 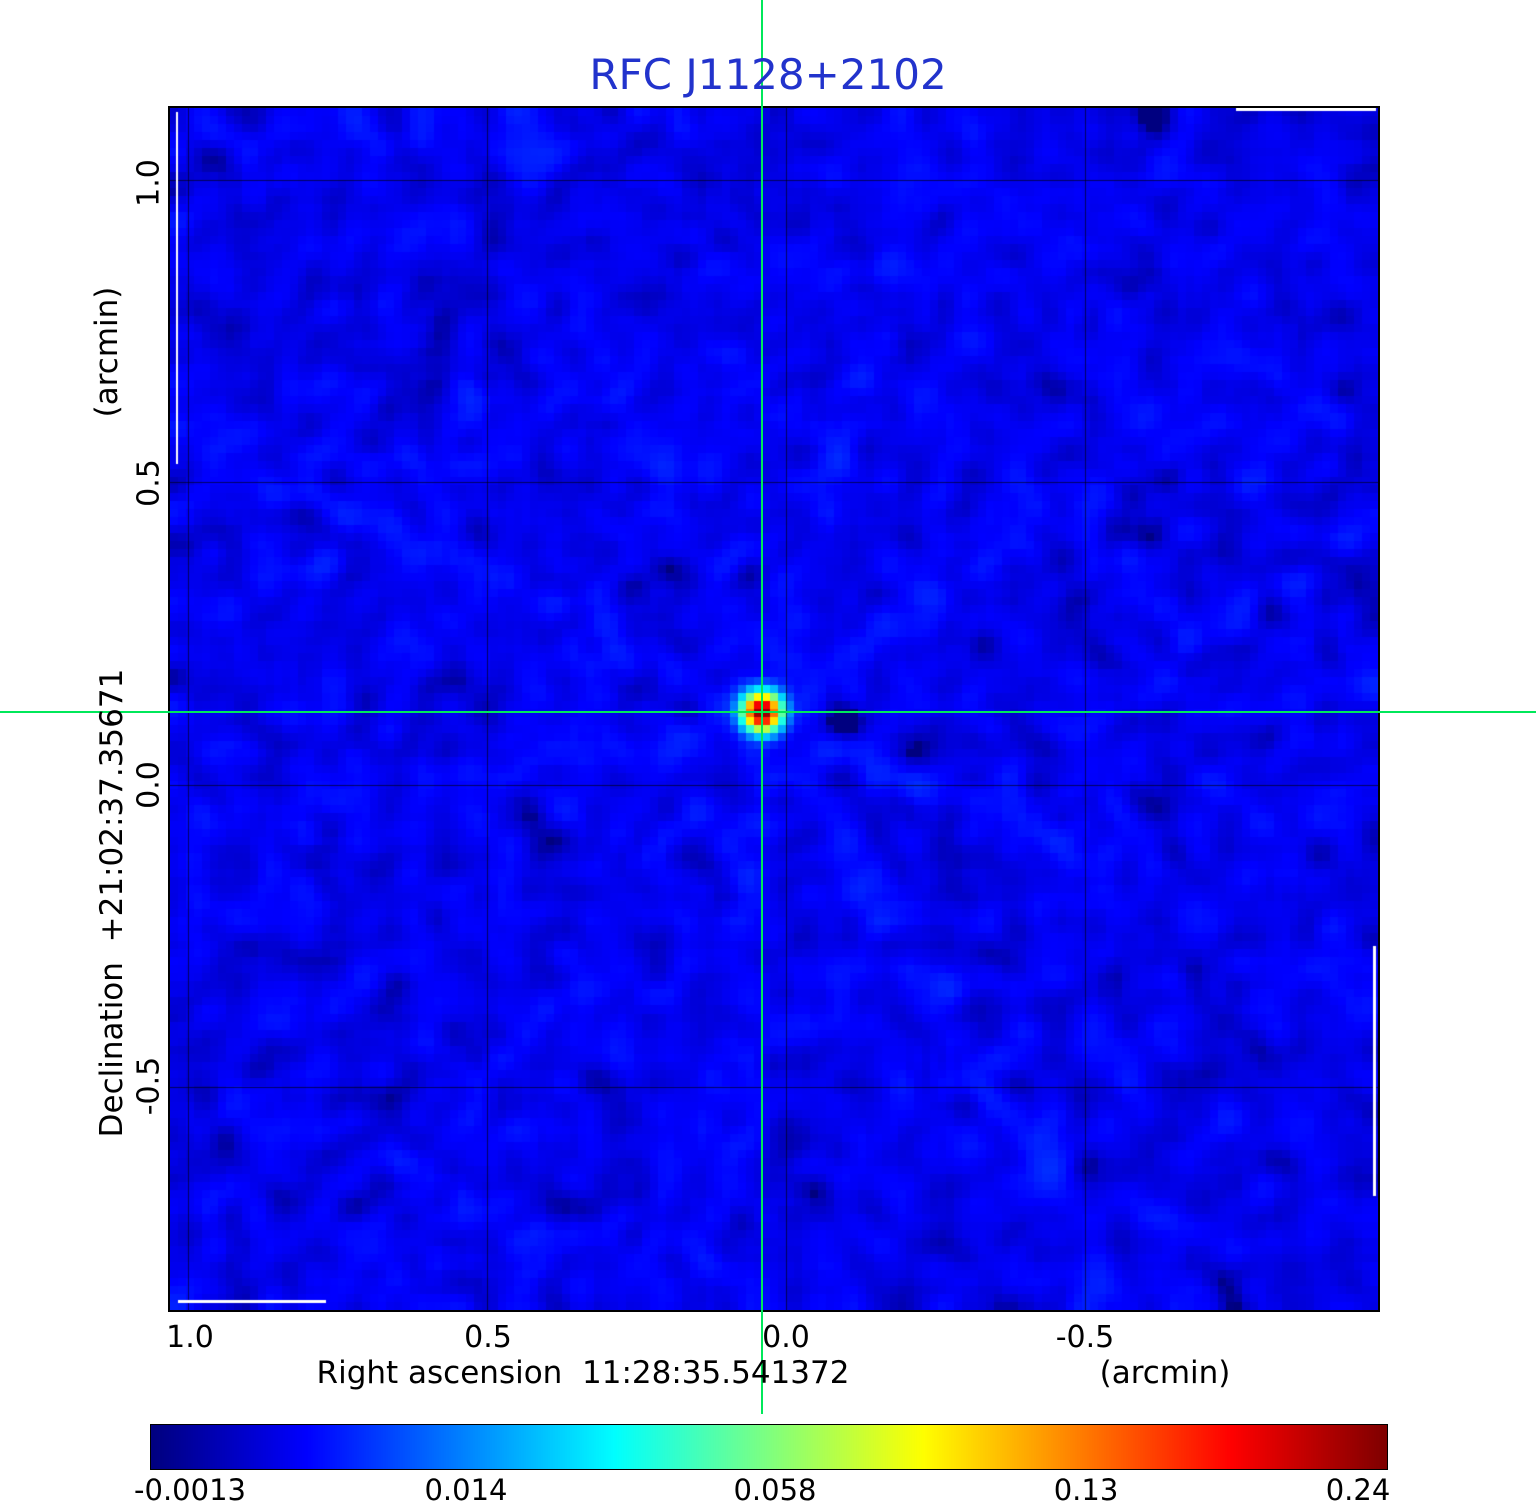 I want to click on crosshair-horizontal-line, so click(x=768, y=712).